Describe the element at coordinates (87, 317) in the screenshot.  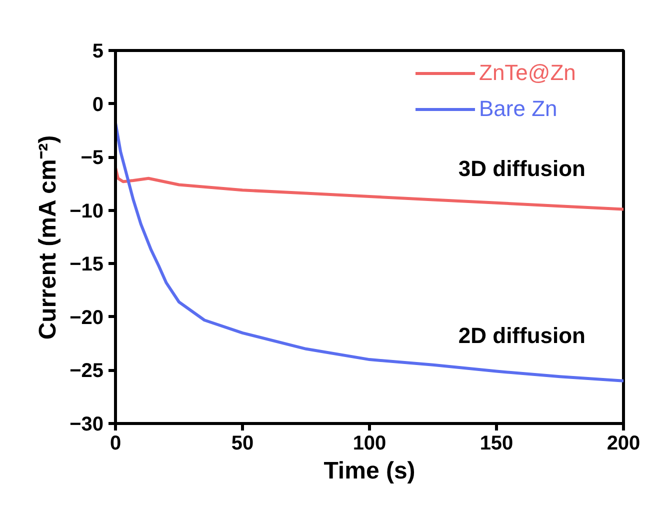
I see `y-tick-label: −20` at that location.